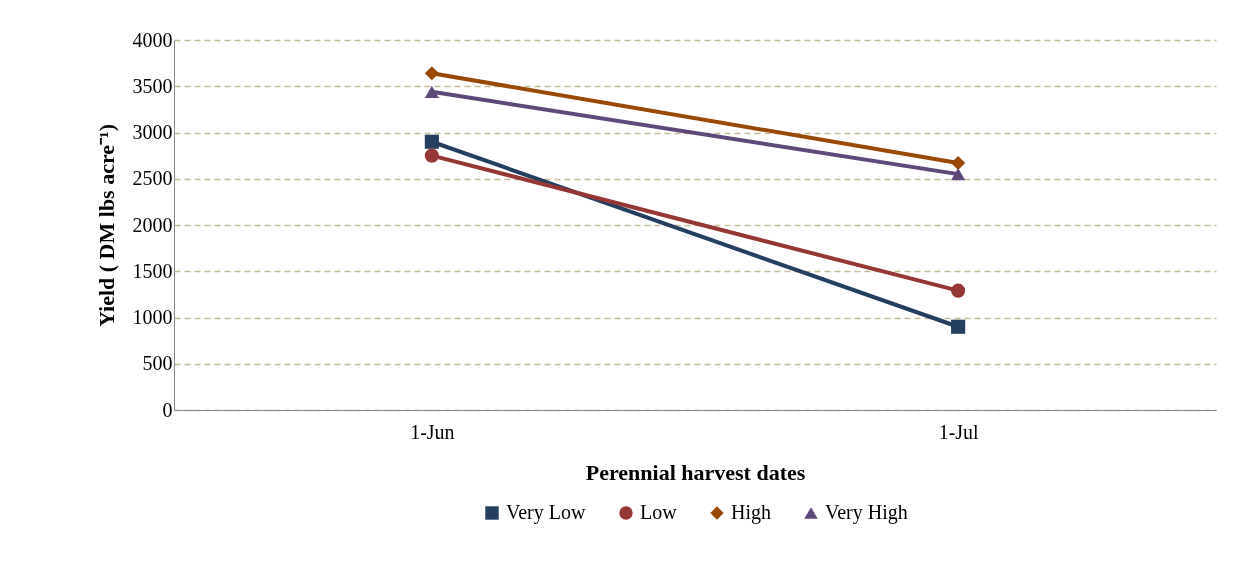 This screenshot has width=1253, height=577. What do you see at coordinates (866, 512) in the screenshot?
I see `legend-label: Very High` at bounding box center [866, 512].